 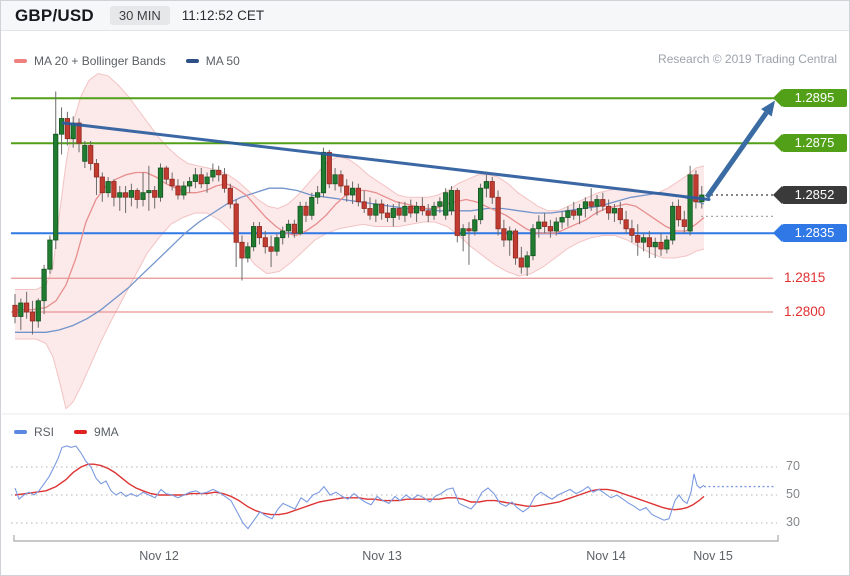 I want to click on rsi-label: RSI, so click(x=44, y=432).